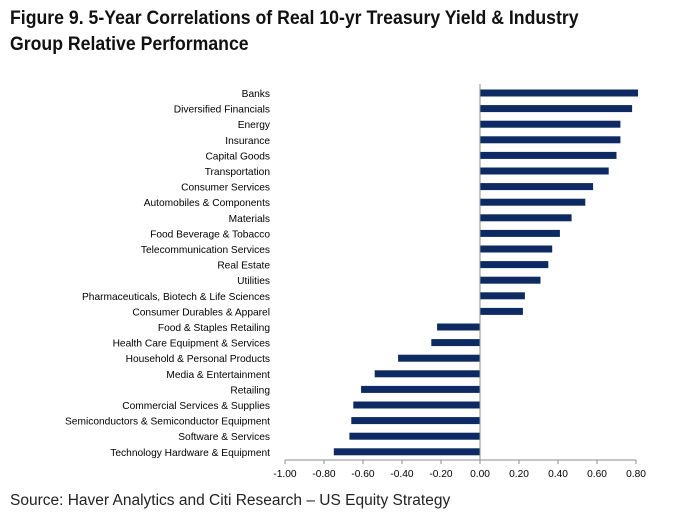 This screenshot has height=527, width=673. Describe the element at coordinates (363, 474) in the screenshot. I see `x-tick-label: -0.60` at that location.